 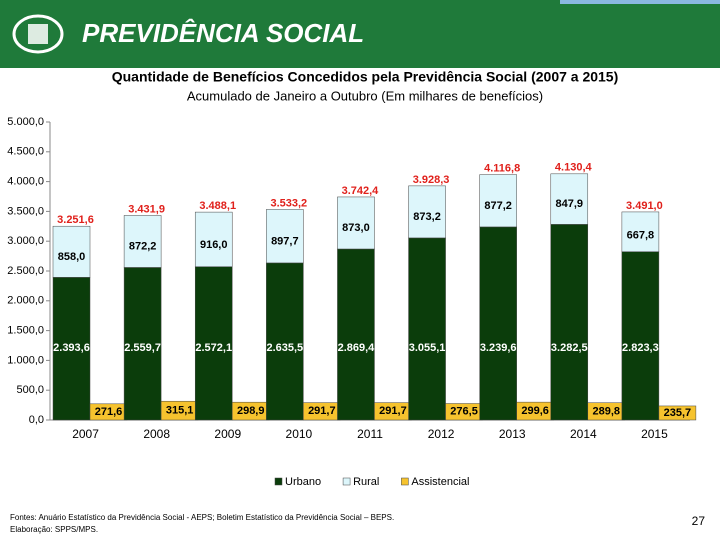 I want to click on value-label: 289,8, so click(x=607, y=411).